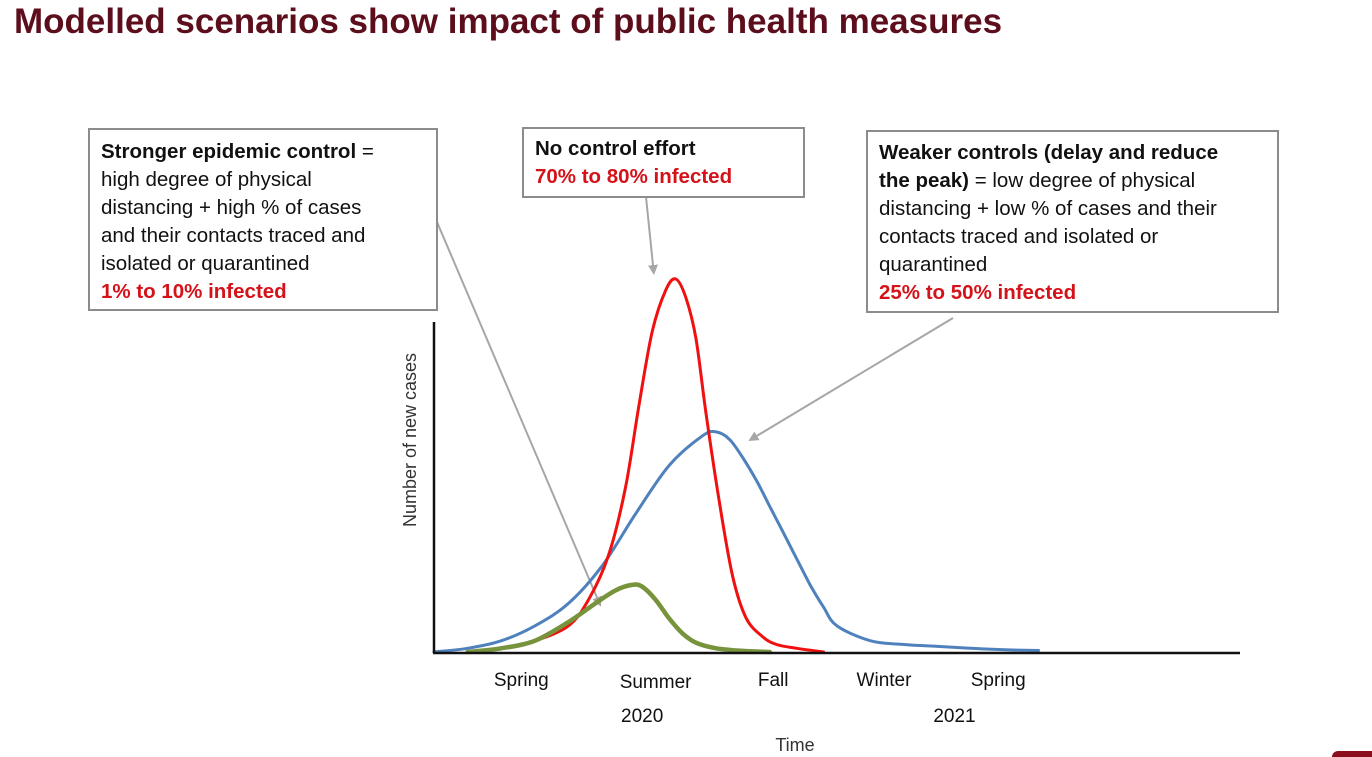 The width and height of the screenshot is (1372, 757). Describe the element at coordinates (933, 264) in the screenshot. I see `weaker-line-3: quarantined` at that location.